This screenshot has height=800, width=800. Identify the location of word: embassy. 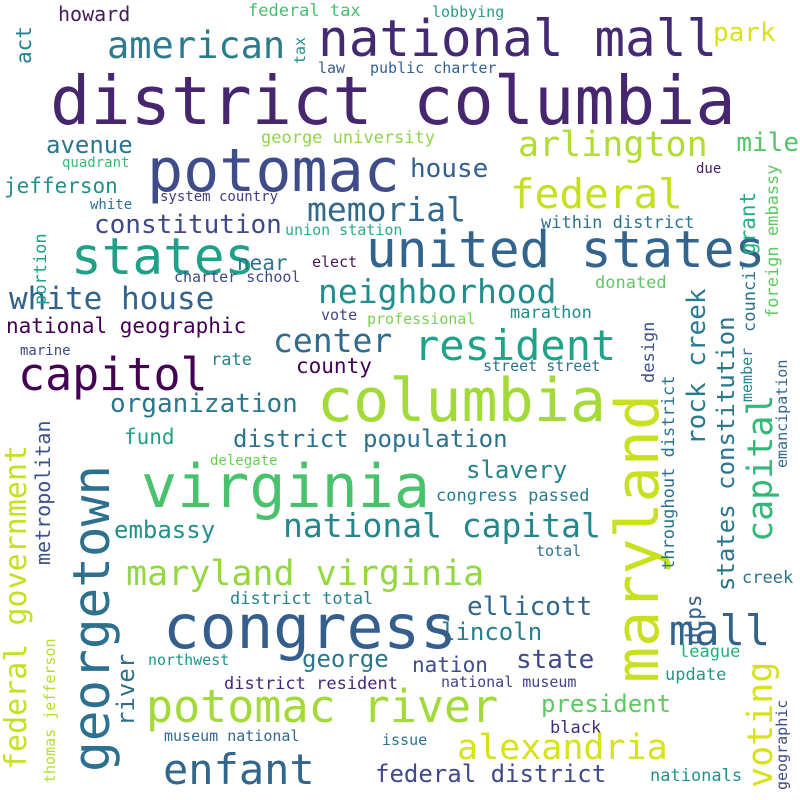
(165, 530).